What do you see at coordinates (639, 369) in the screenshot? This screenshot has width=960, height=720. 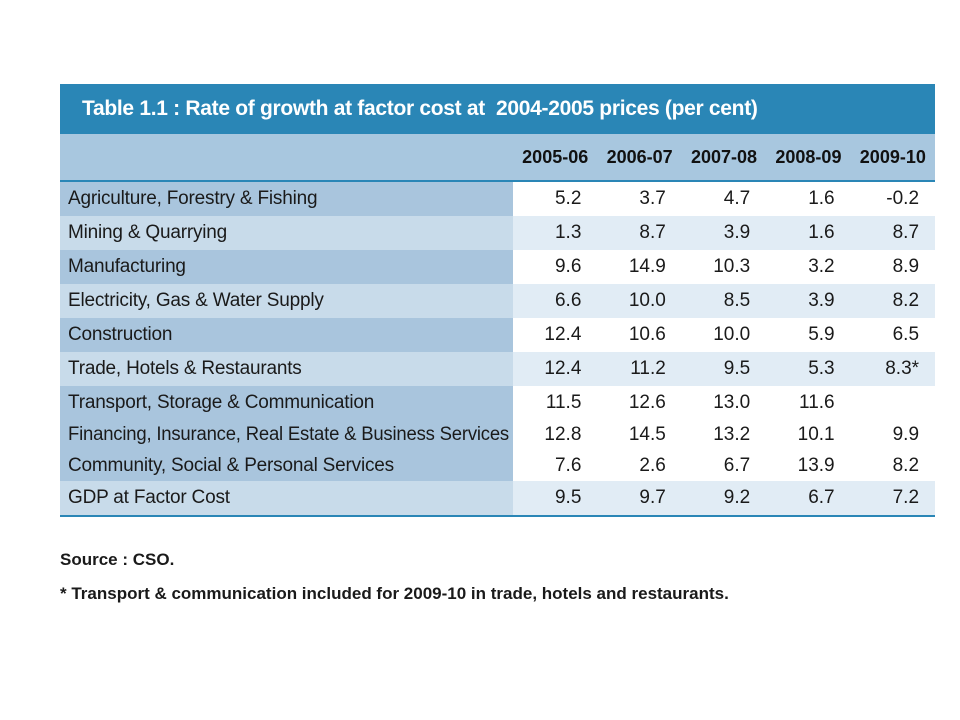 I see `cell-value: 11.2` at bounding box center [639, 369].